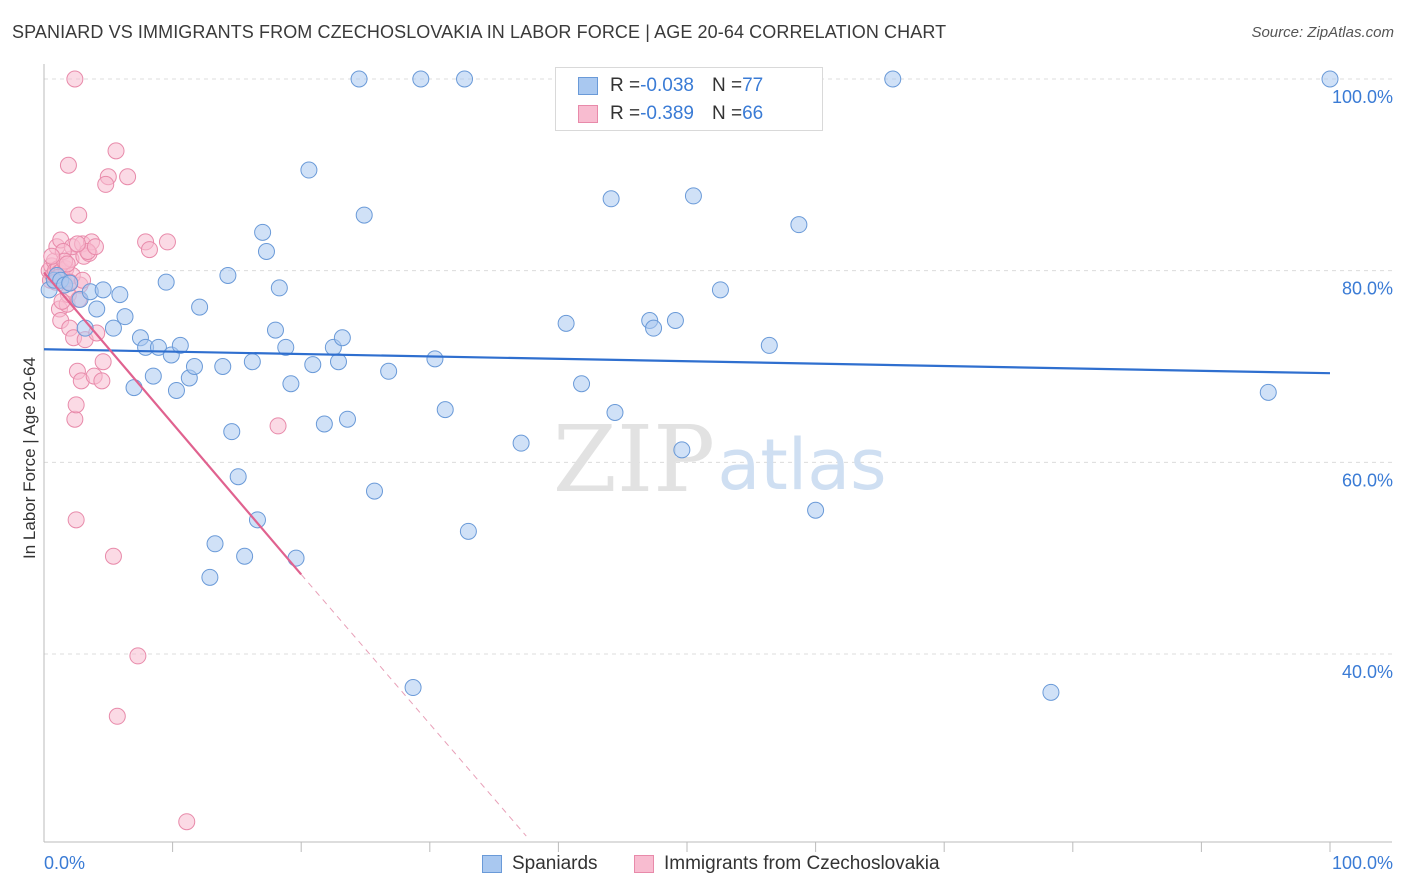 This screenshot has width=1406, height=892. Describe the element at coordinates (644, 864) in the screenshot. I see `bottom-legend-swatch-immigrants` at that location.